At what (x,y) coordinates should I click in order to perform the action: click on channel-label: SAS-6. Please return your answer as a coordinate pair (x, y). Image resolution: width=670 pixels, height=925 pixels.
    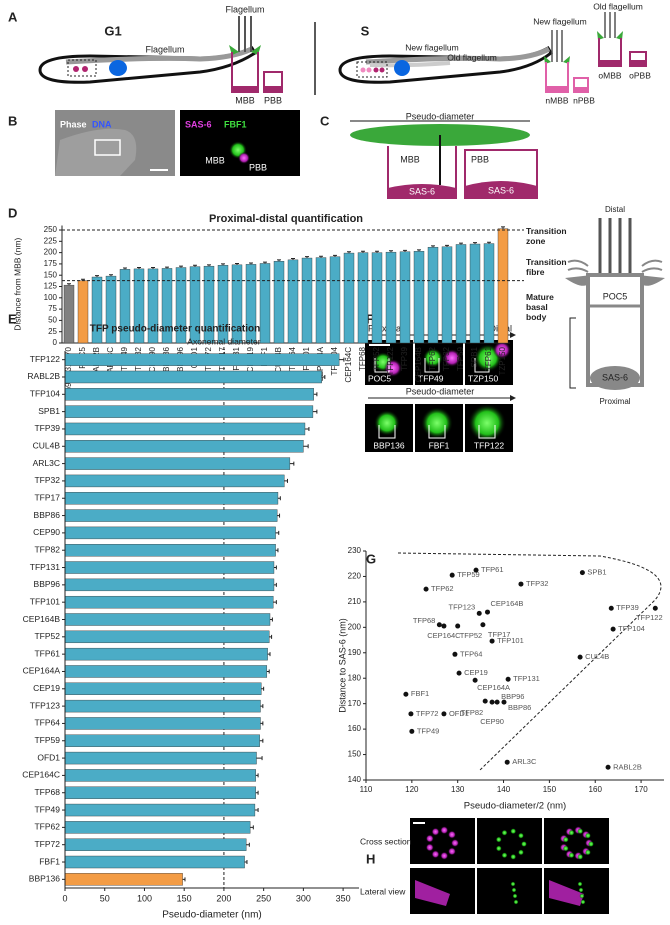
    Looking at the image, I should click on (198, 124).